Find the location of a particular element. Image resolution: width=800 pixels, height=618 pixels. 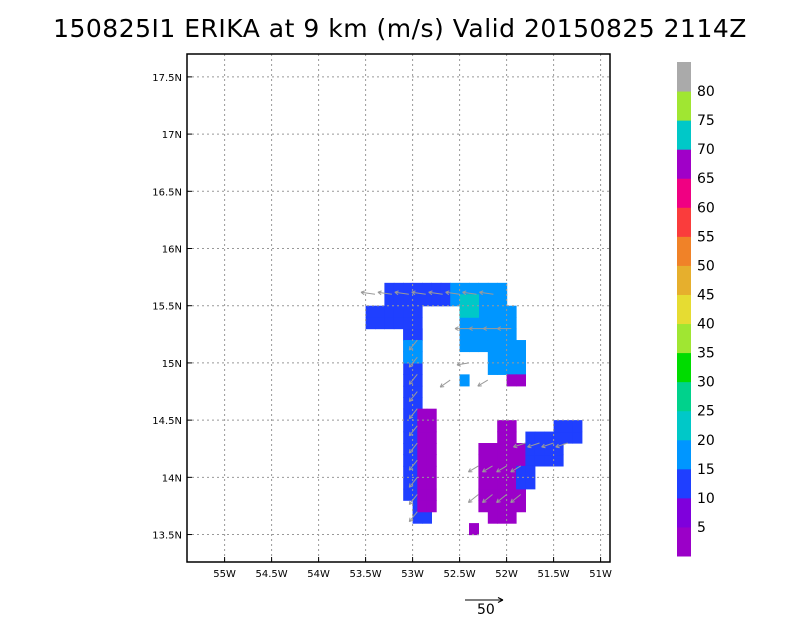

reference-vector: 50 is located at coordinates (484, 607).